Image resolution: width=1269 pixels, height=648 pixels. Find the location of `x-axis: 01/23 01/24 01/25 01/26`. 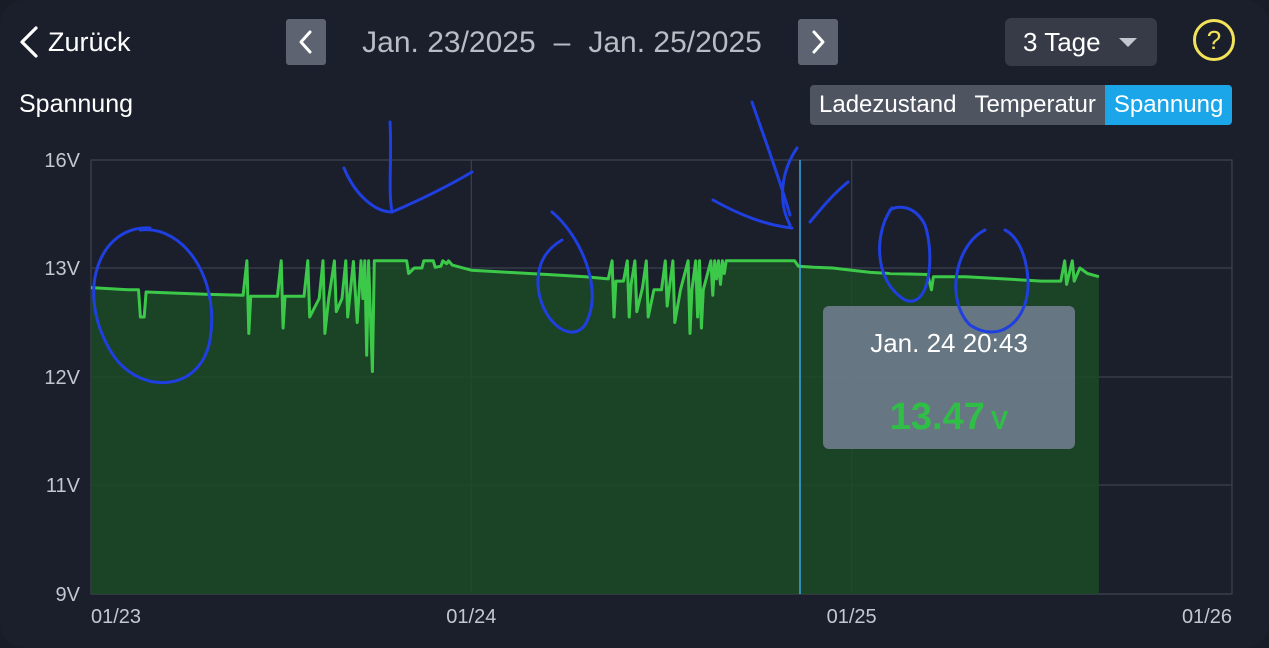

x-axis: 01/23 01/24 01/25 01/26 is located at coordinates (661, 617).